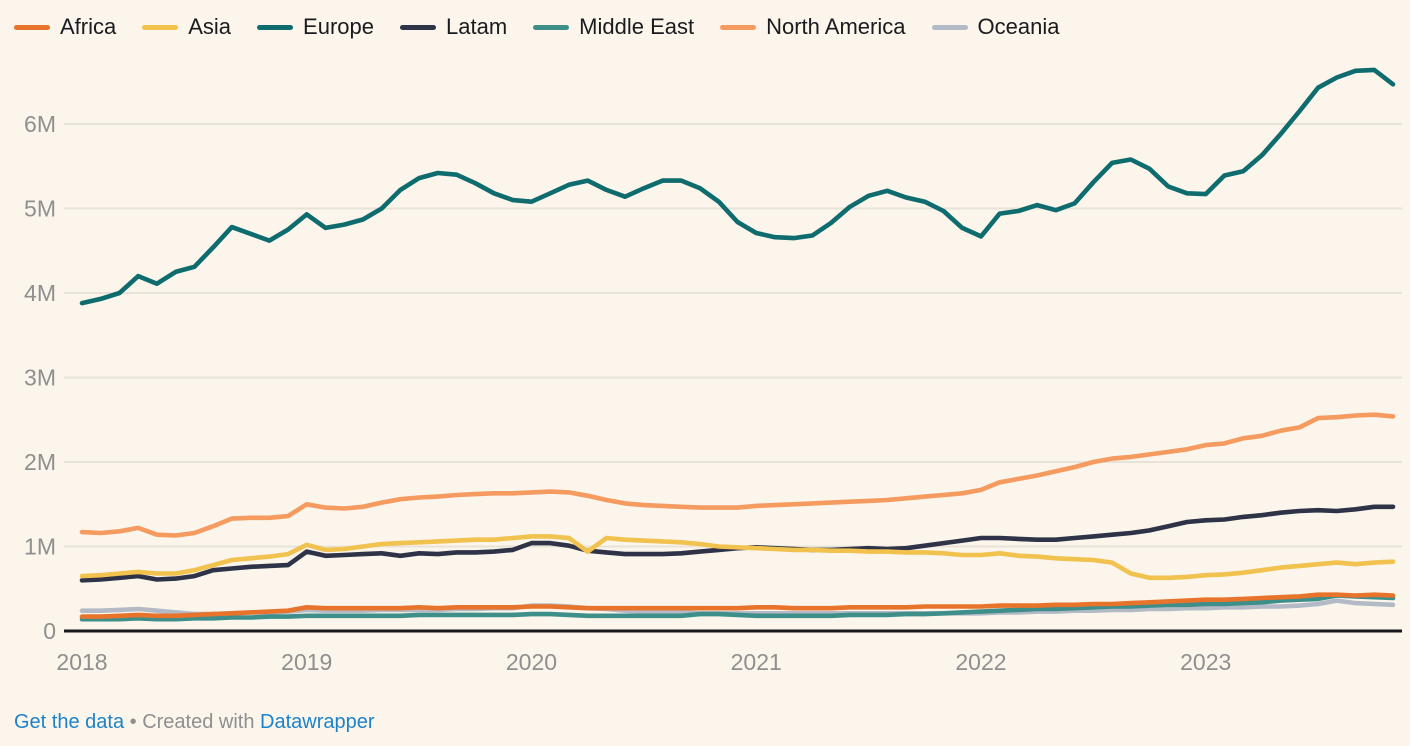 The width and height of the screenshot is (1410, 746). What do you see at coordinates (980, 662) in the screenshot?
I see `x-tick-label: 2022` at bounding box center [980, 662].